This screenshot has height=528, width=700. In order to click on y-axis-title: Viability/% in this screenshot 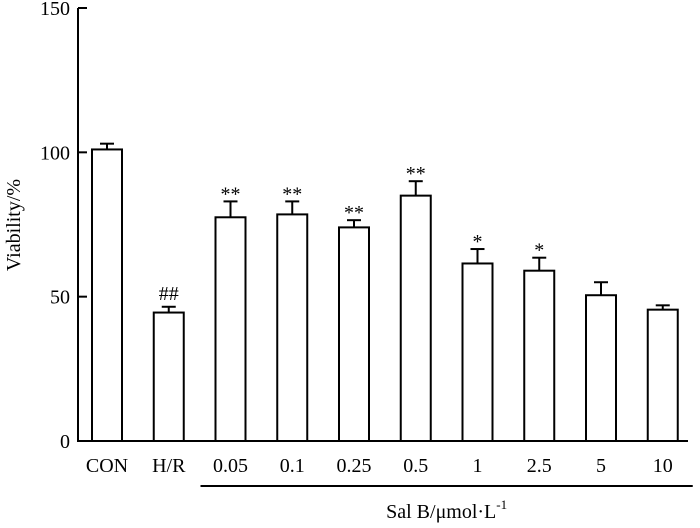, I will do `click(14, 225)`.